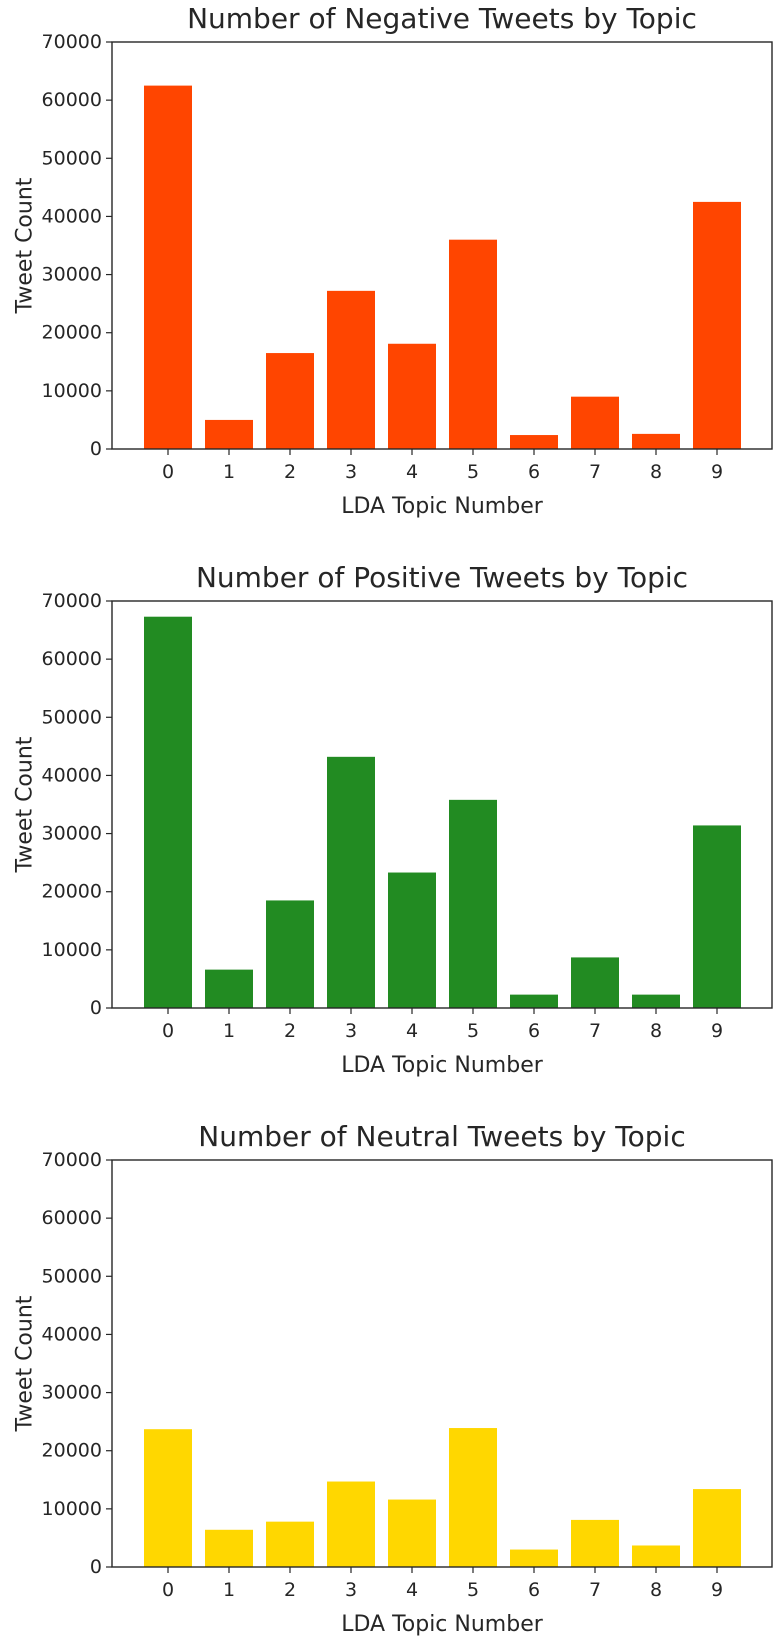 The width and height of the screenshot is (778, 1642). I want to click on chart-title: Number of Neutral Tweets by Topic, so click(441, 1136).